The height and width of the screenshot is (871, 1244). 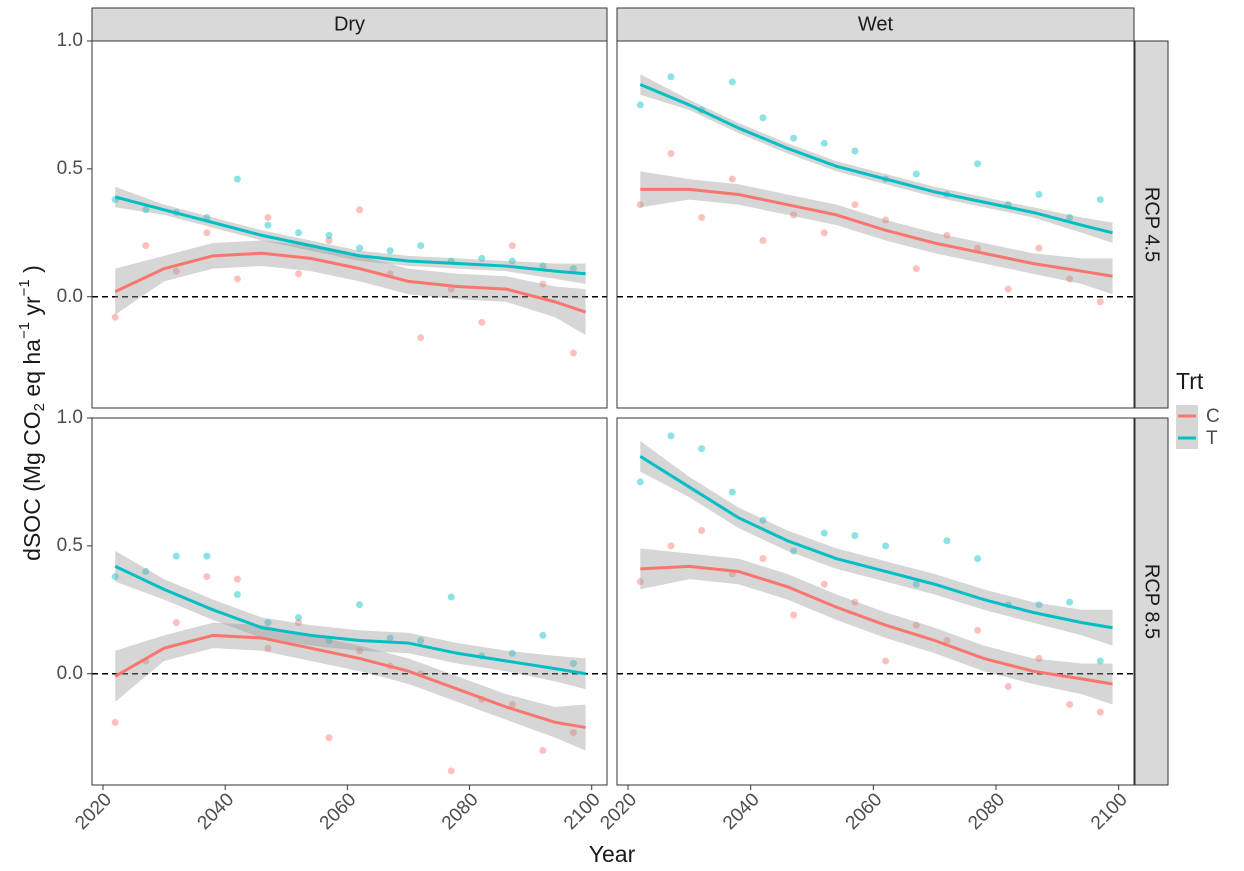 What do you see at coordinates (741, 811) in the screenshot?
I see `x-tick-label: 2040` at bounding box center [741, 811].